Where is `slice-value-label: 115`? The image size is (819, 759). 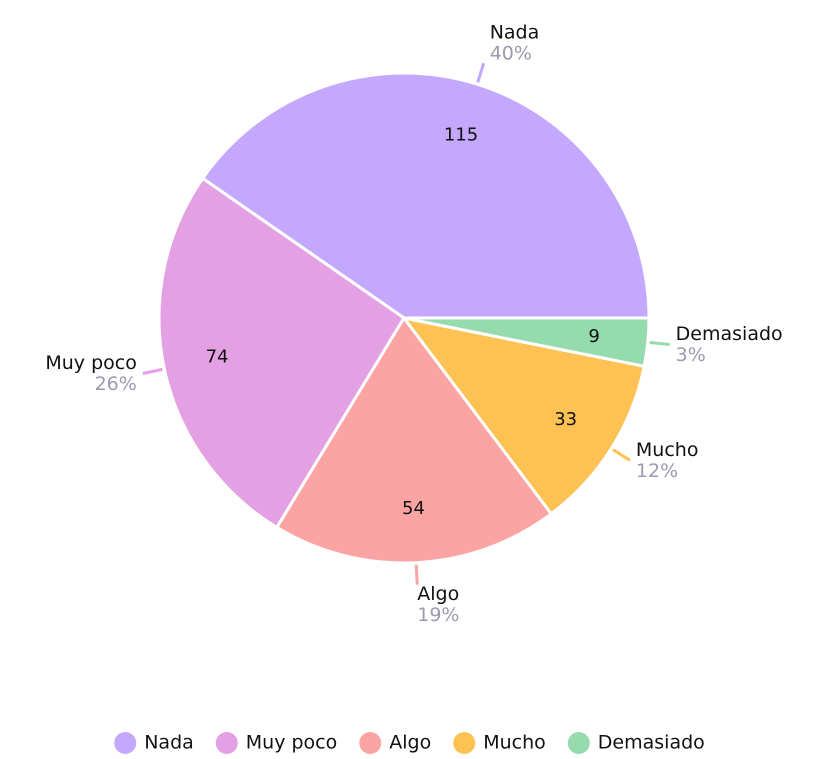
slice-value-label: 115 is located at coordinates (461, 135).